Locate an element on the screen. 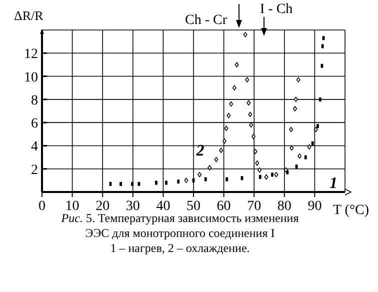 This screenshot has height=292, width=378. x-tick-label: 0 is located at coordinates (42, 206).